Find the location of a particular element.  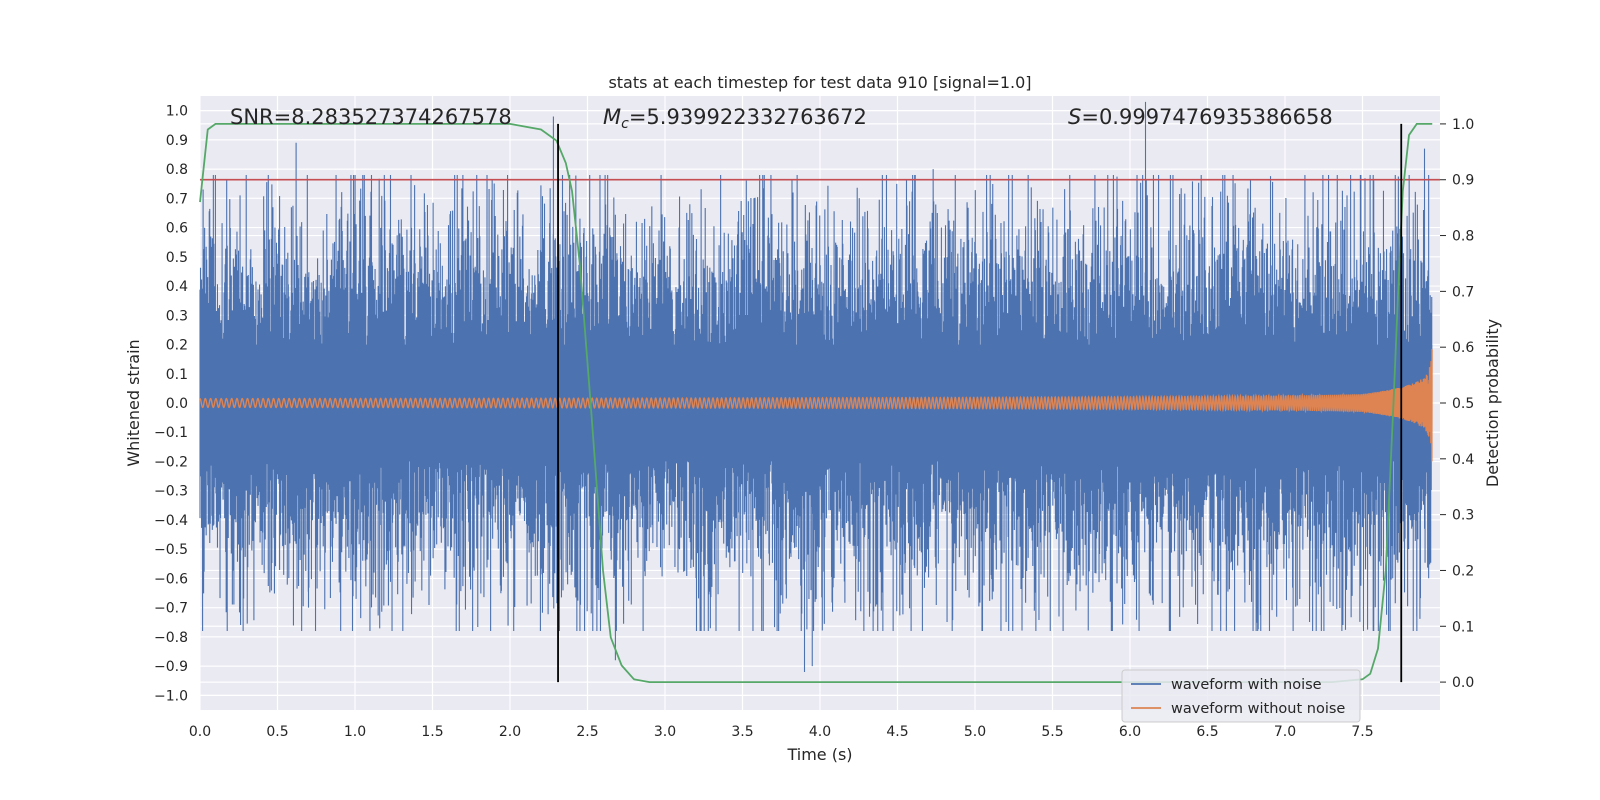

y-tick-label: 0.7 is located at coordinates (177, 199).